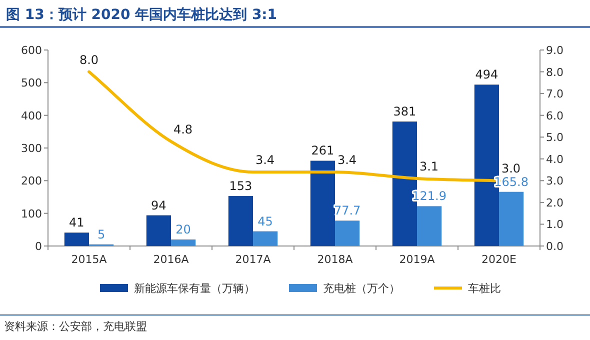  Describe the element at coordinates (486, 75) in the screenshot. I see `data-label: 494` at that location.